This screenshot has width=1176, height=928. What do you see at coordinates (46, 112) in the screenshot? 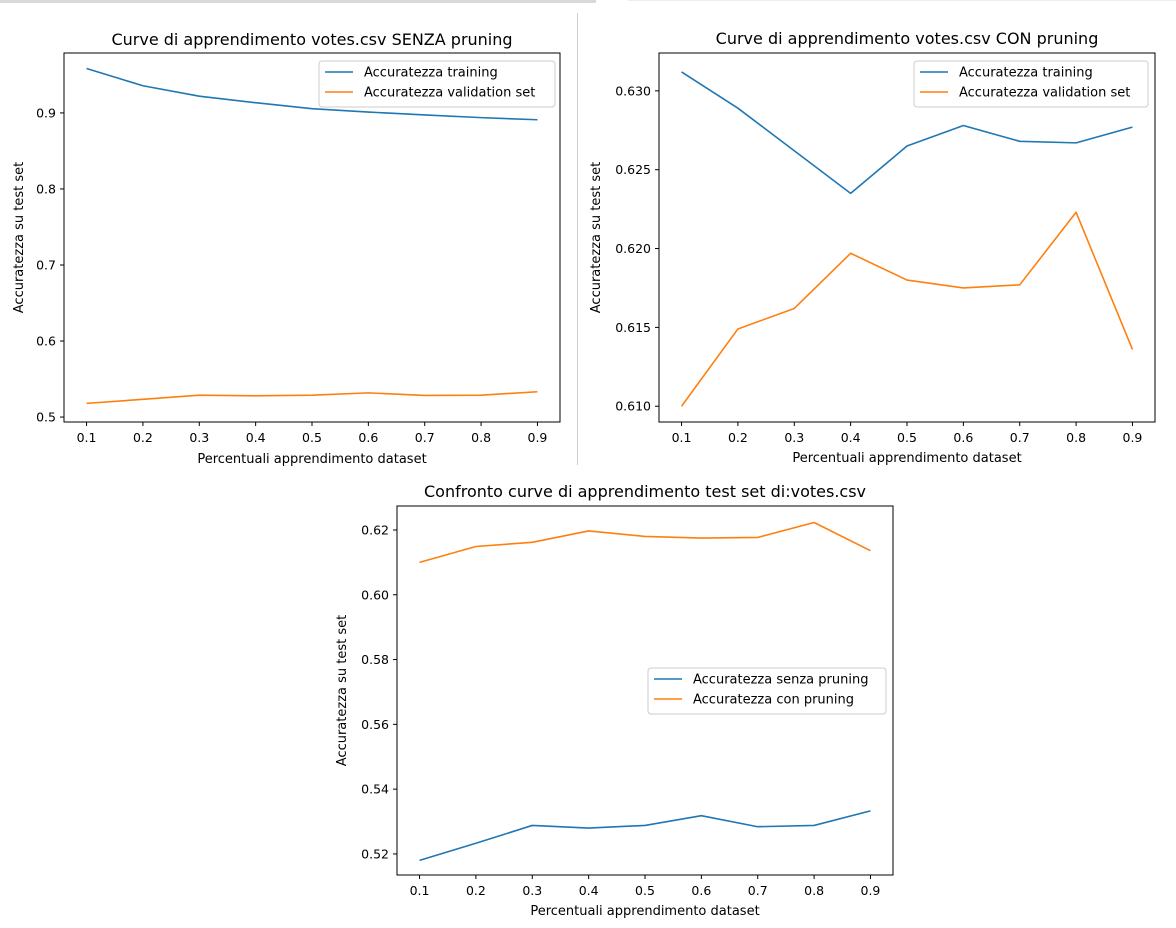
I see `y-tick-label: 0.9` at bounding box center [46, 112].